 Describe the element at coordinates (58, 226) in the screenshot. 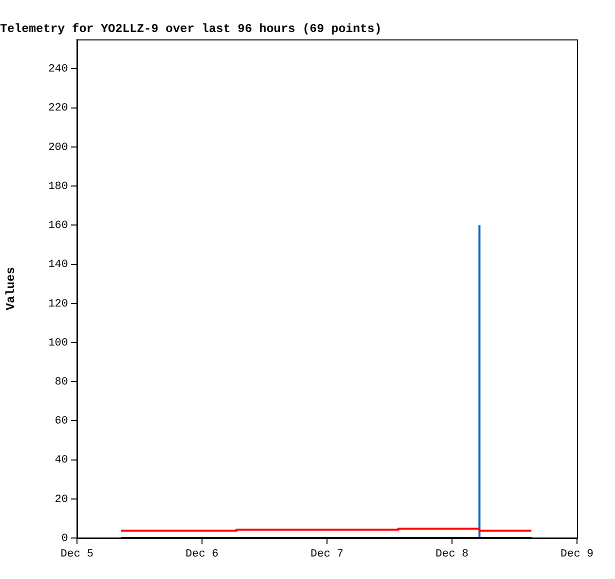

I see `y-tick-label: 160` at that location.